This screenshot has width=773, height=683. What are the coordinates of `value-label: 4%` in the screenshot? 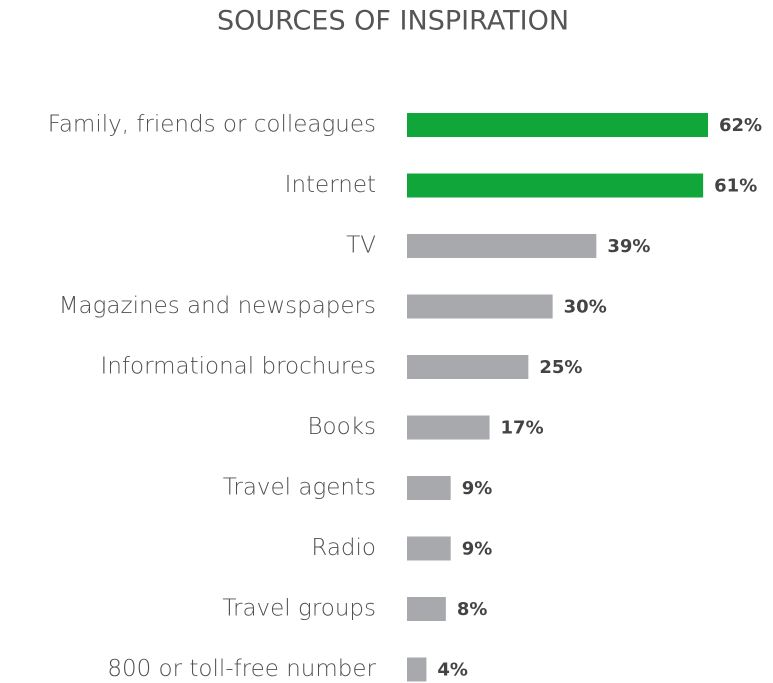 It's located at (452, 670).